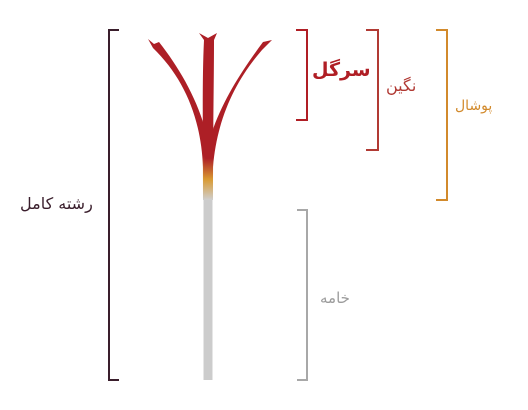 Image resolution: width=528 pixels, height=410 pixels. Describe the element at coordinates (442, 115) in the screenshot. I see `bracket-pushal` at that location.